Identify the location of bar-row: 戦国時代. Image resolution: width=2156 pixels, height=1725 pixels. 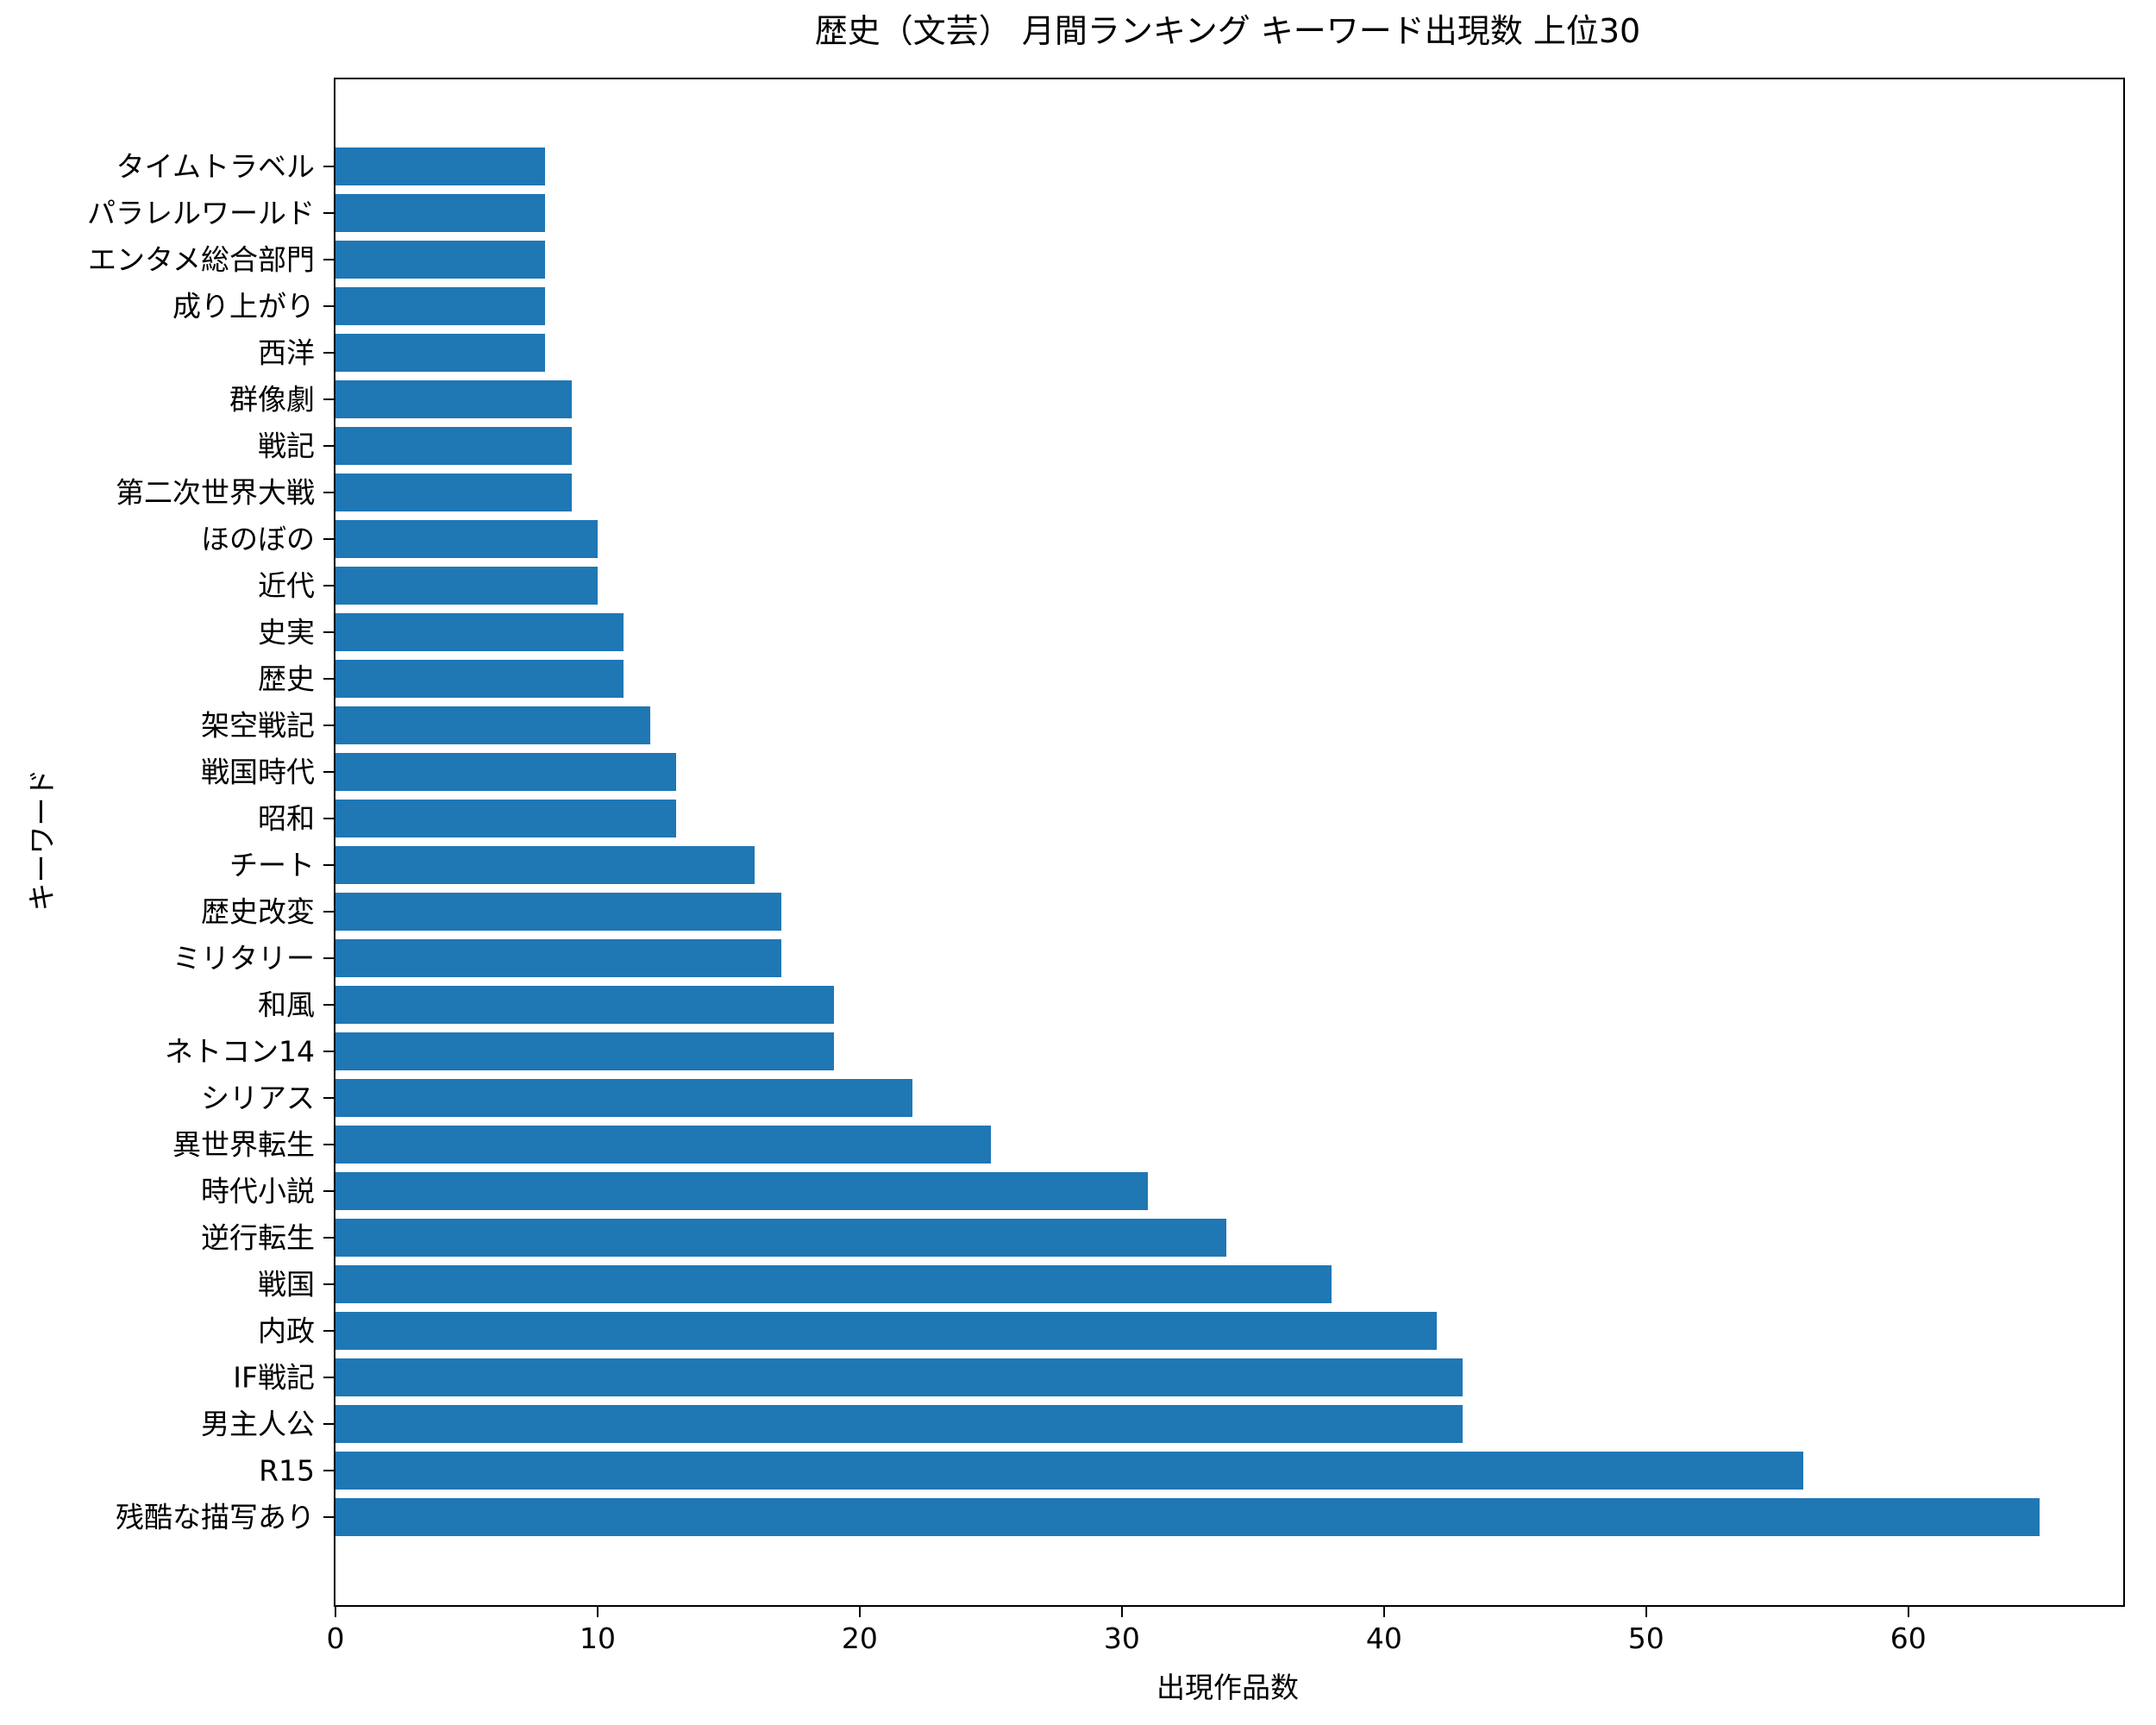
(1162, 772).